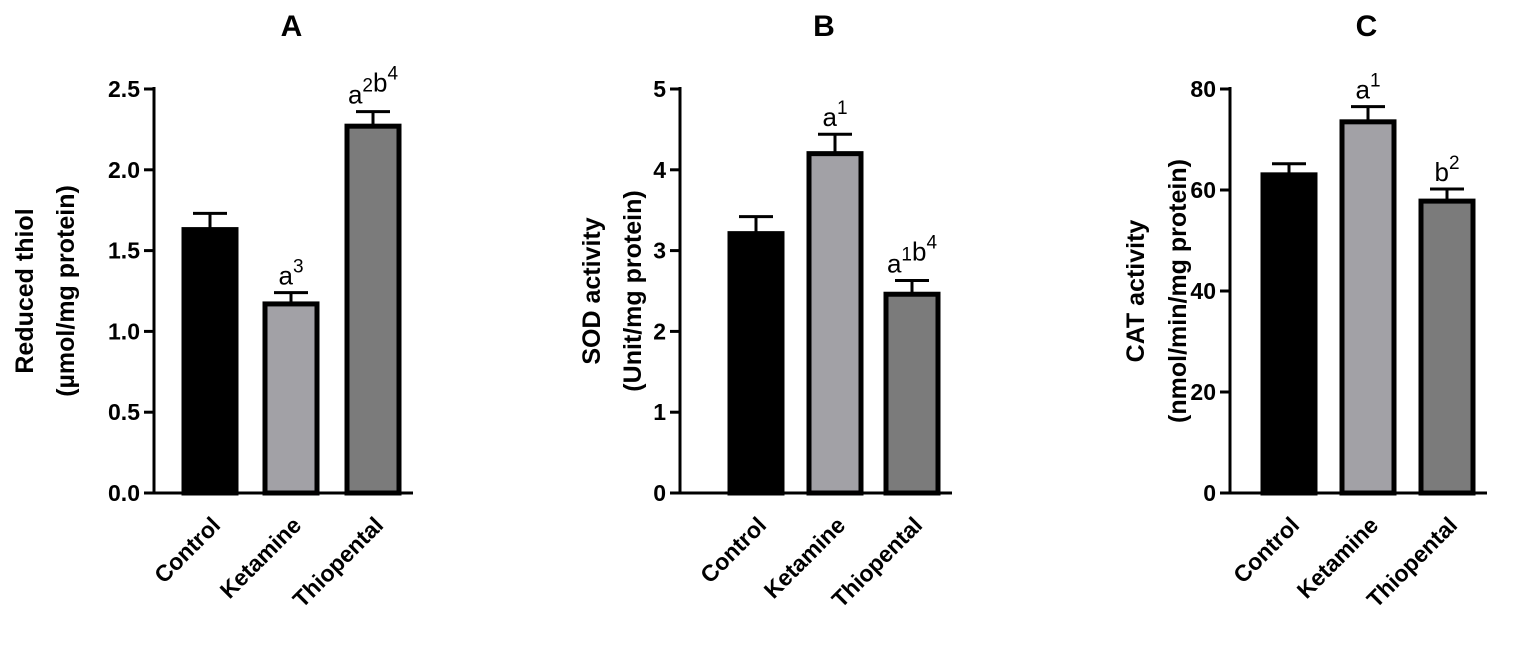  What do you see at coordinates (1203, 291) in the screenshot?
I see `y-tick-label: 40` at bounding box center [1203, 291].